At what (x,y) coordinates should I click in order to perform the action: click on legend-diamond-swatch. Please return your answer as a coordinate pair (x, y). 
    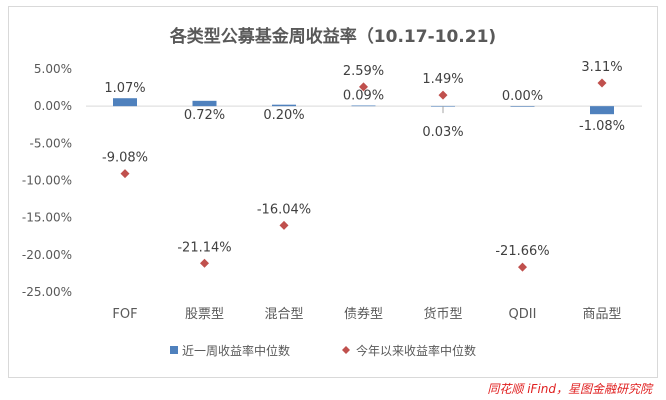
    Looking at the image, I should click on (346, 350).